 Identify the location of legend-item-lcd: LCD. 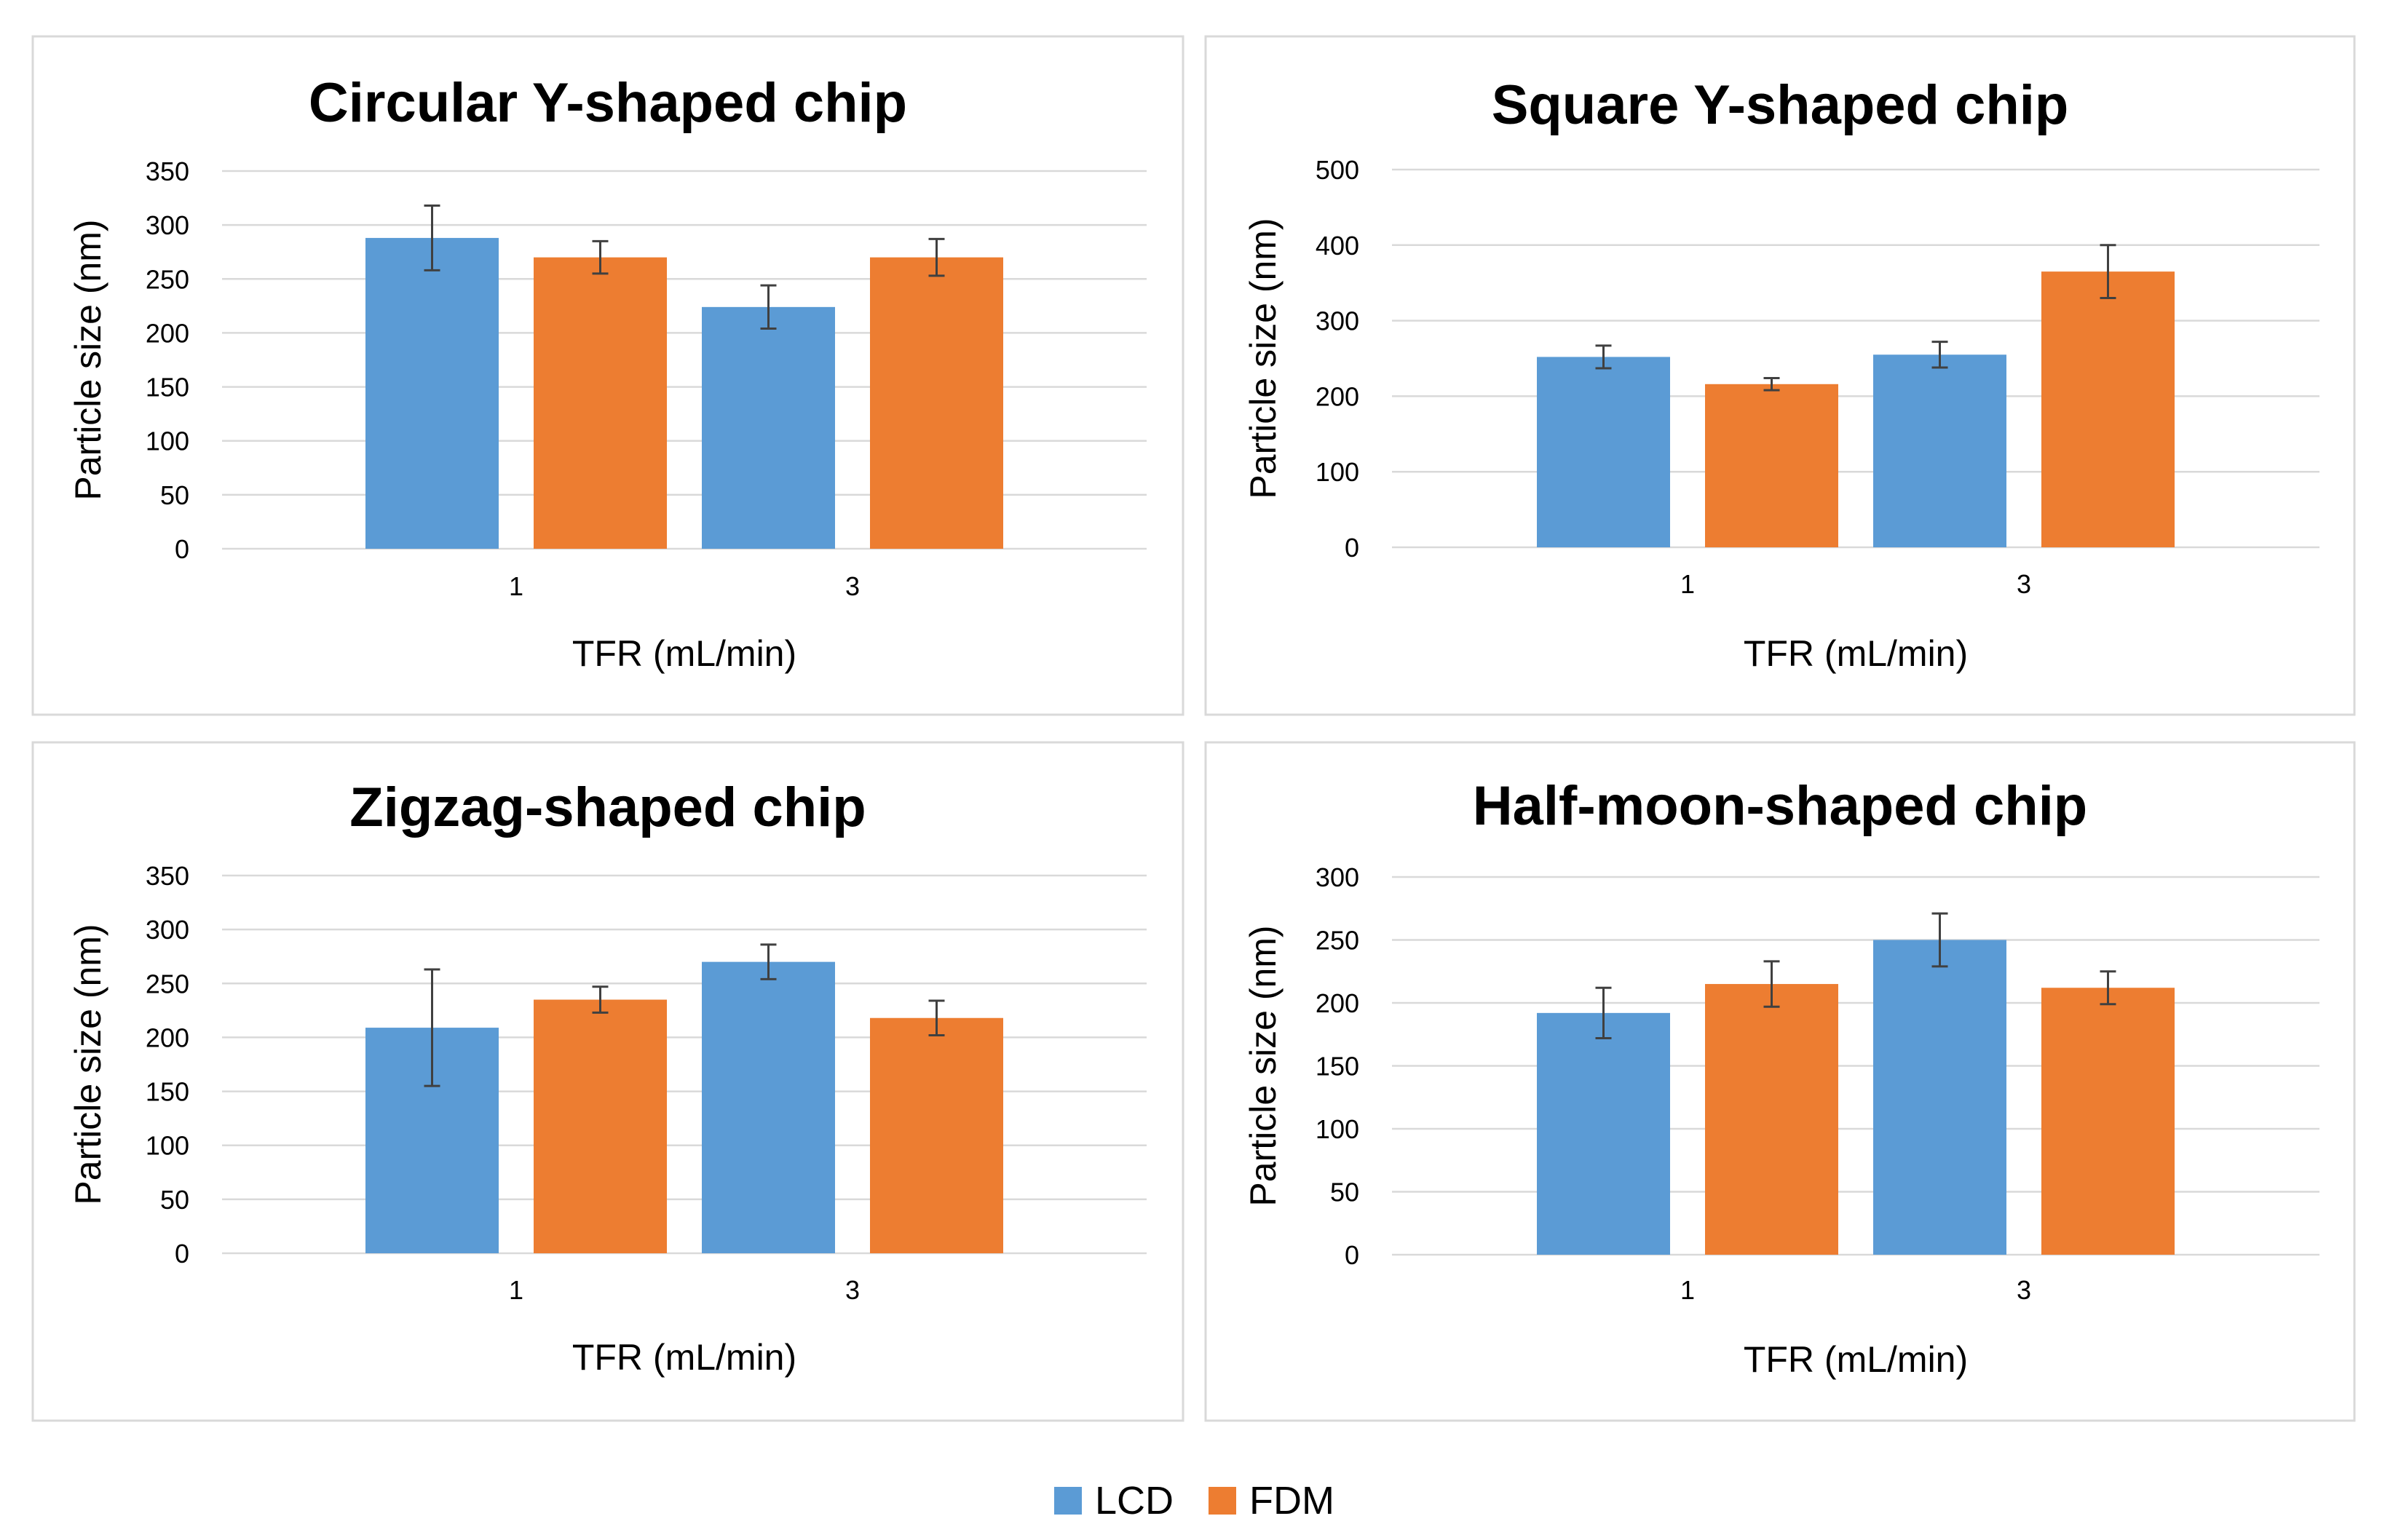
(1114, 1501).